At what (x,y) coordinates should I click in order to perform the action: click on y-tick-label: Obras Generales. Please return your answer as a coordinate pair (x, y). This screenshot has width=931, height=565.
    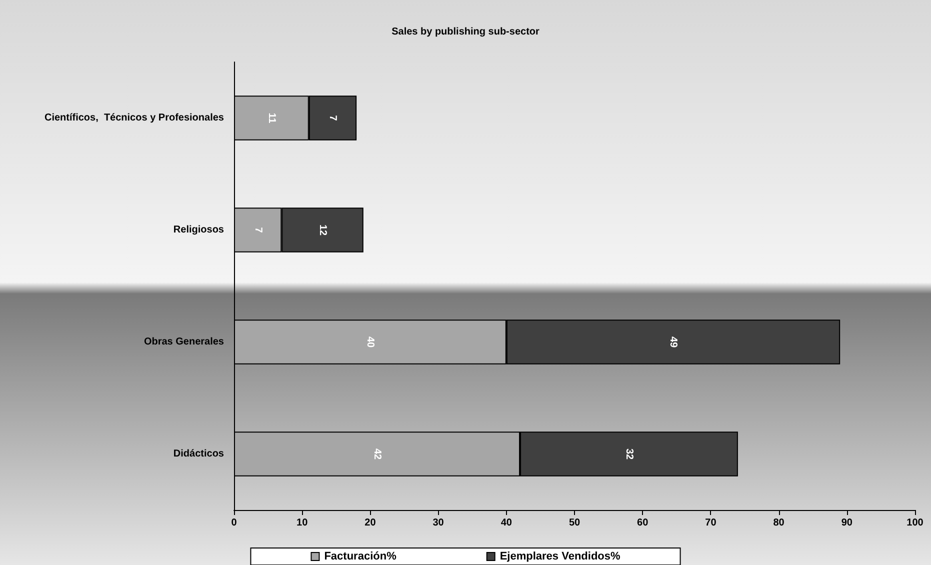
    Looking at the image, I should click on (184, 342).